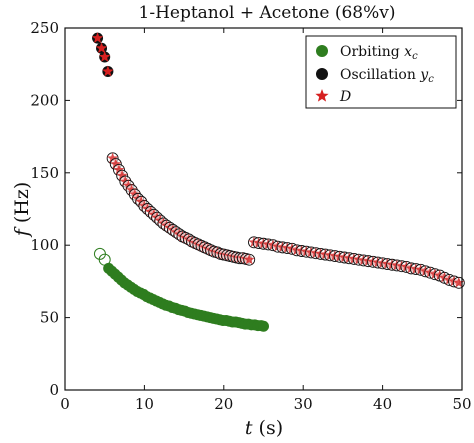  I want to click on chart-title: 1-Heptanol + Acetone (68%v), so click(267, 13).